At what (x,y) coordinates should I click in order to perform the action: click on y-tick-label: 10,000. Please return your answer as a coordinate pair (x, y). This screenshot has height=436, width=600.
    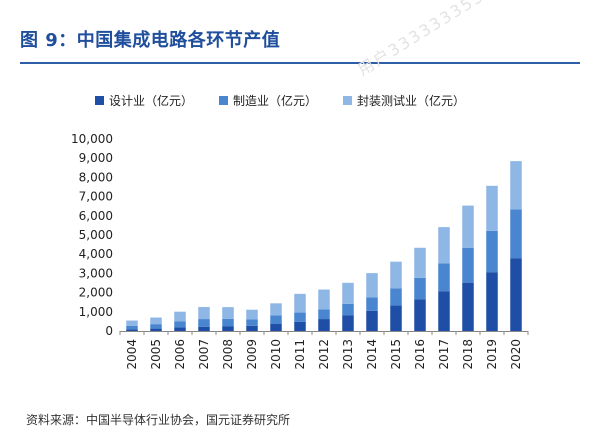
    Looking at the image, I should click on (92, 139).